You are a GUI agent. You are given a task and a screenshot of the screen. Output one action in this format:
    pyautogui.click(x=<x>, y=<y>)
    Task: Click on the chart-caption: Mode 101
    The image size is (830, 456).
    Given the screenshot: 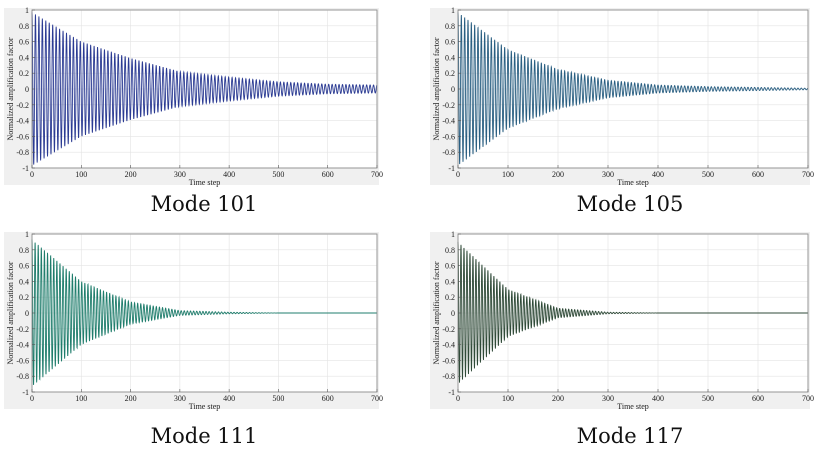 What is the action you would take?
    pyautogui.click(x=204, y=204)
    